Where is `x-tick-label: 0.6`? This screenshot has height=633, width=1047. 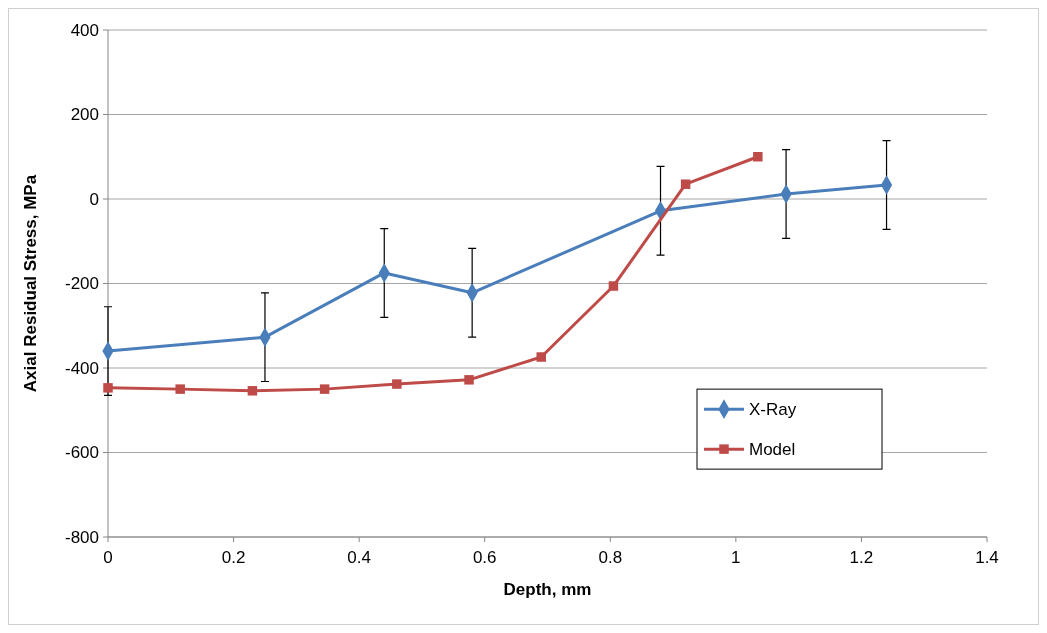 x-tick-label: 0.6 is located at coordinates (484, 557).